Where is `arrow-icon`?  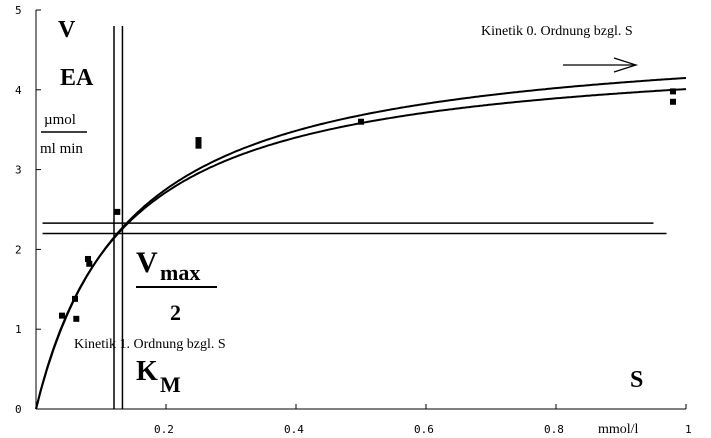 arrow-icon is located at coordinates (601, 65).